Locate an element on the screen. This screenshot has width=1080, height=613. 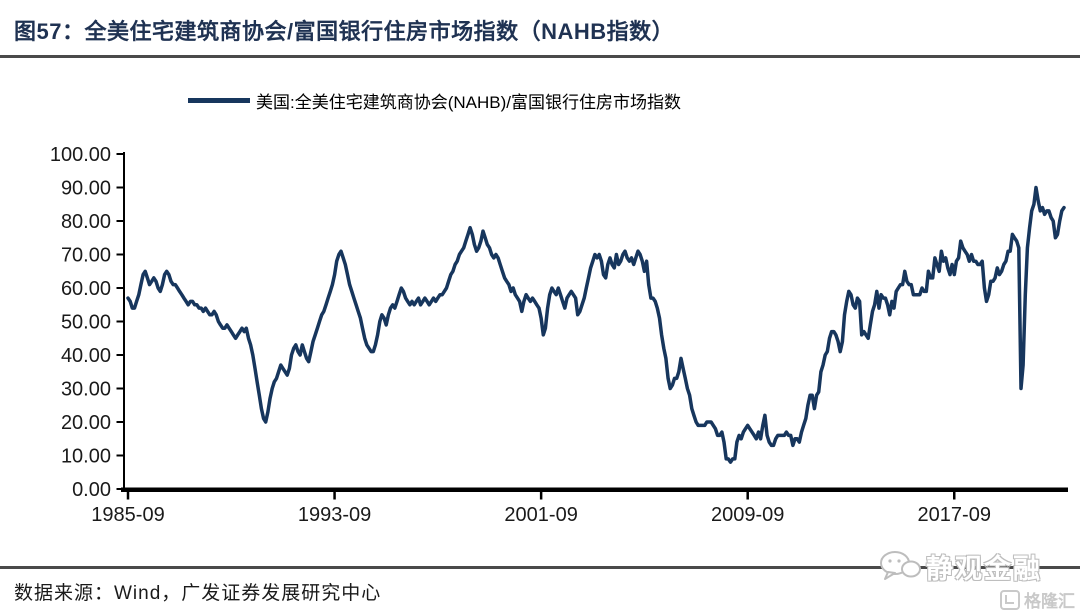
x-tick-label: 2009-09 is located at coordinates (747, 515).